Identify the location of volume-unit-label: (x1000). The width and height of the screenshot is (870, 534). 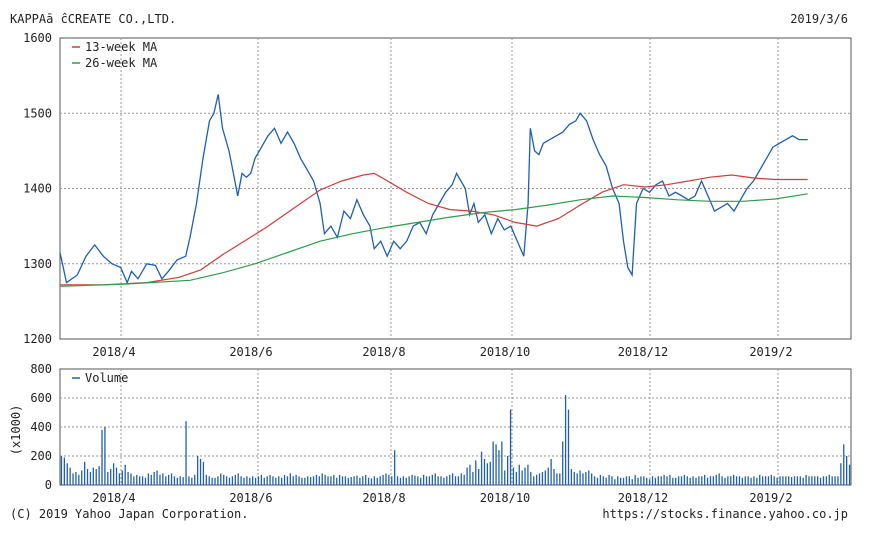
(16, 430).